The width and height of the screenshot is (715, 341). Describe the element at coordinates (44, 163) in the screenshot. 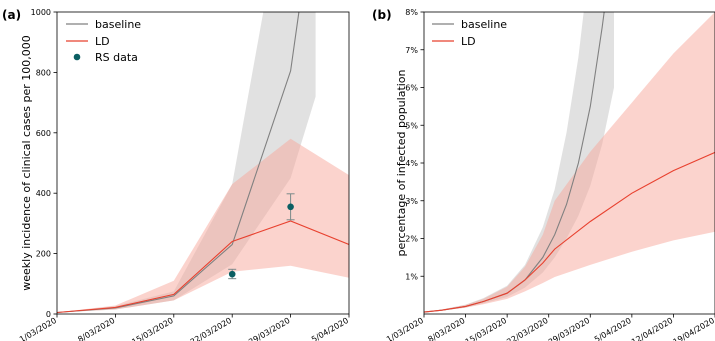

I see `panel-a-y-ticks: 0 200 400 600 800 1000` at that location.